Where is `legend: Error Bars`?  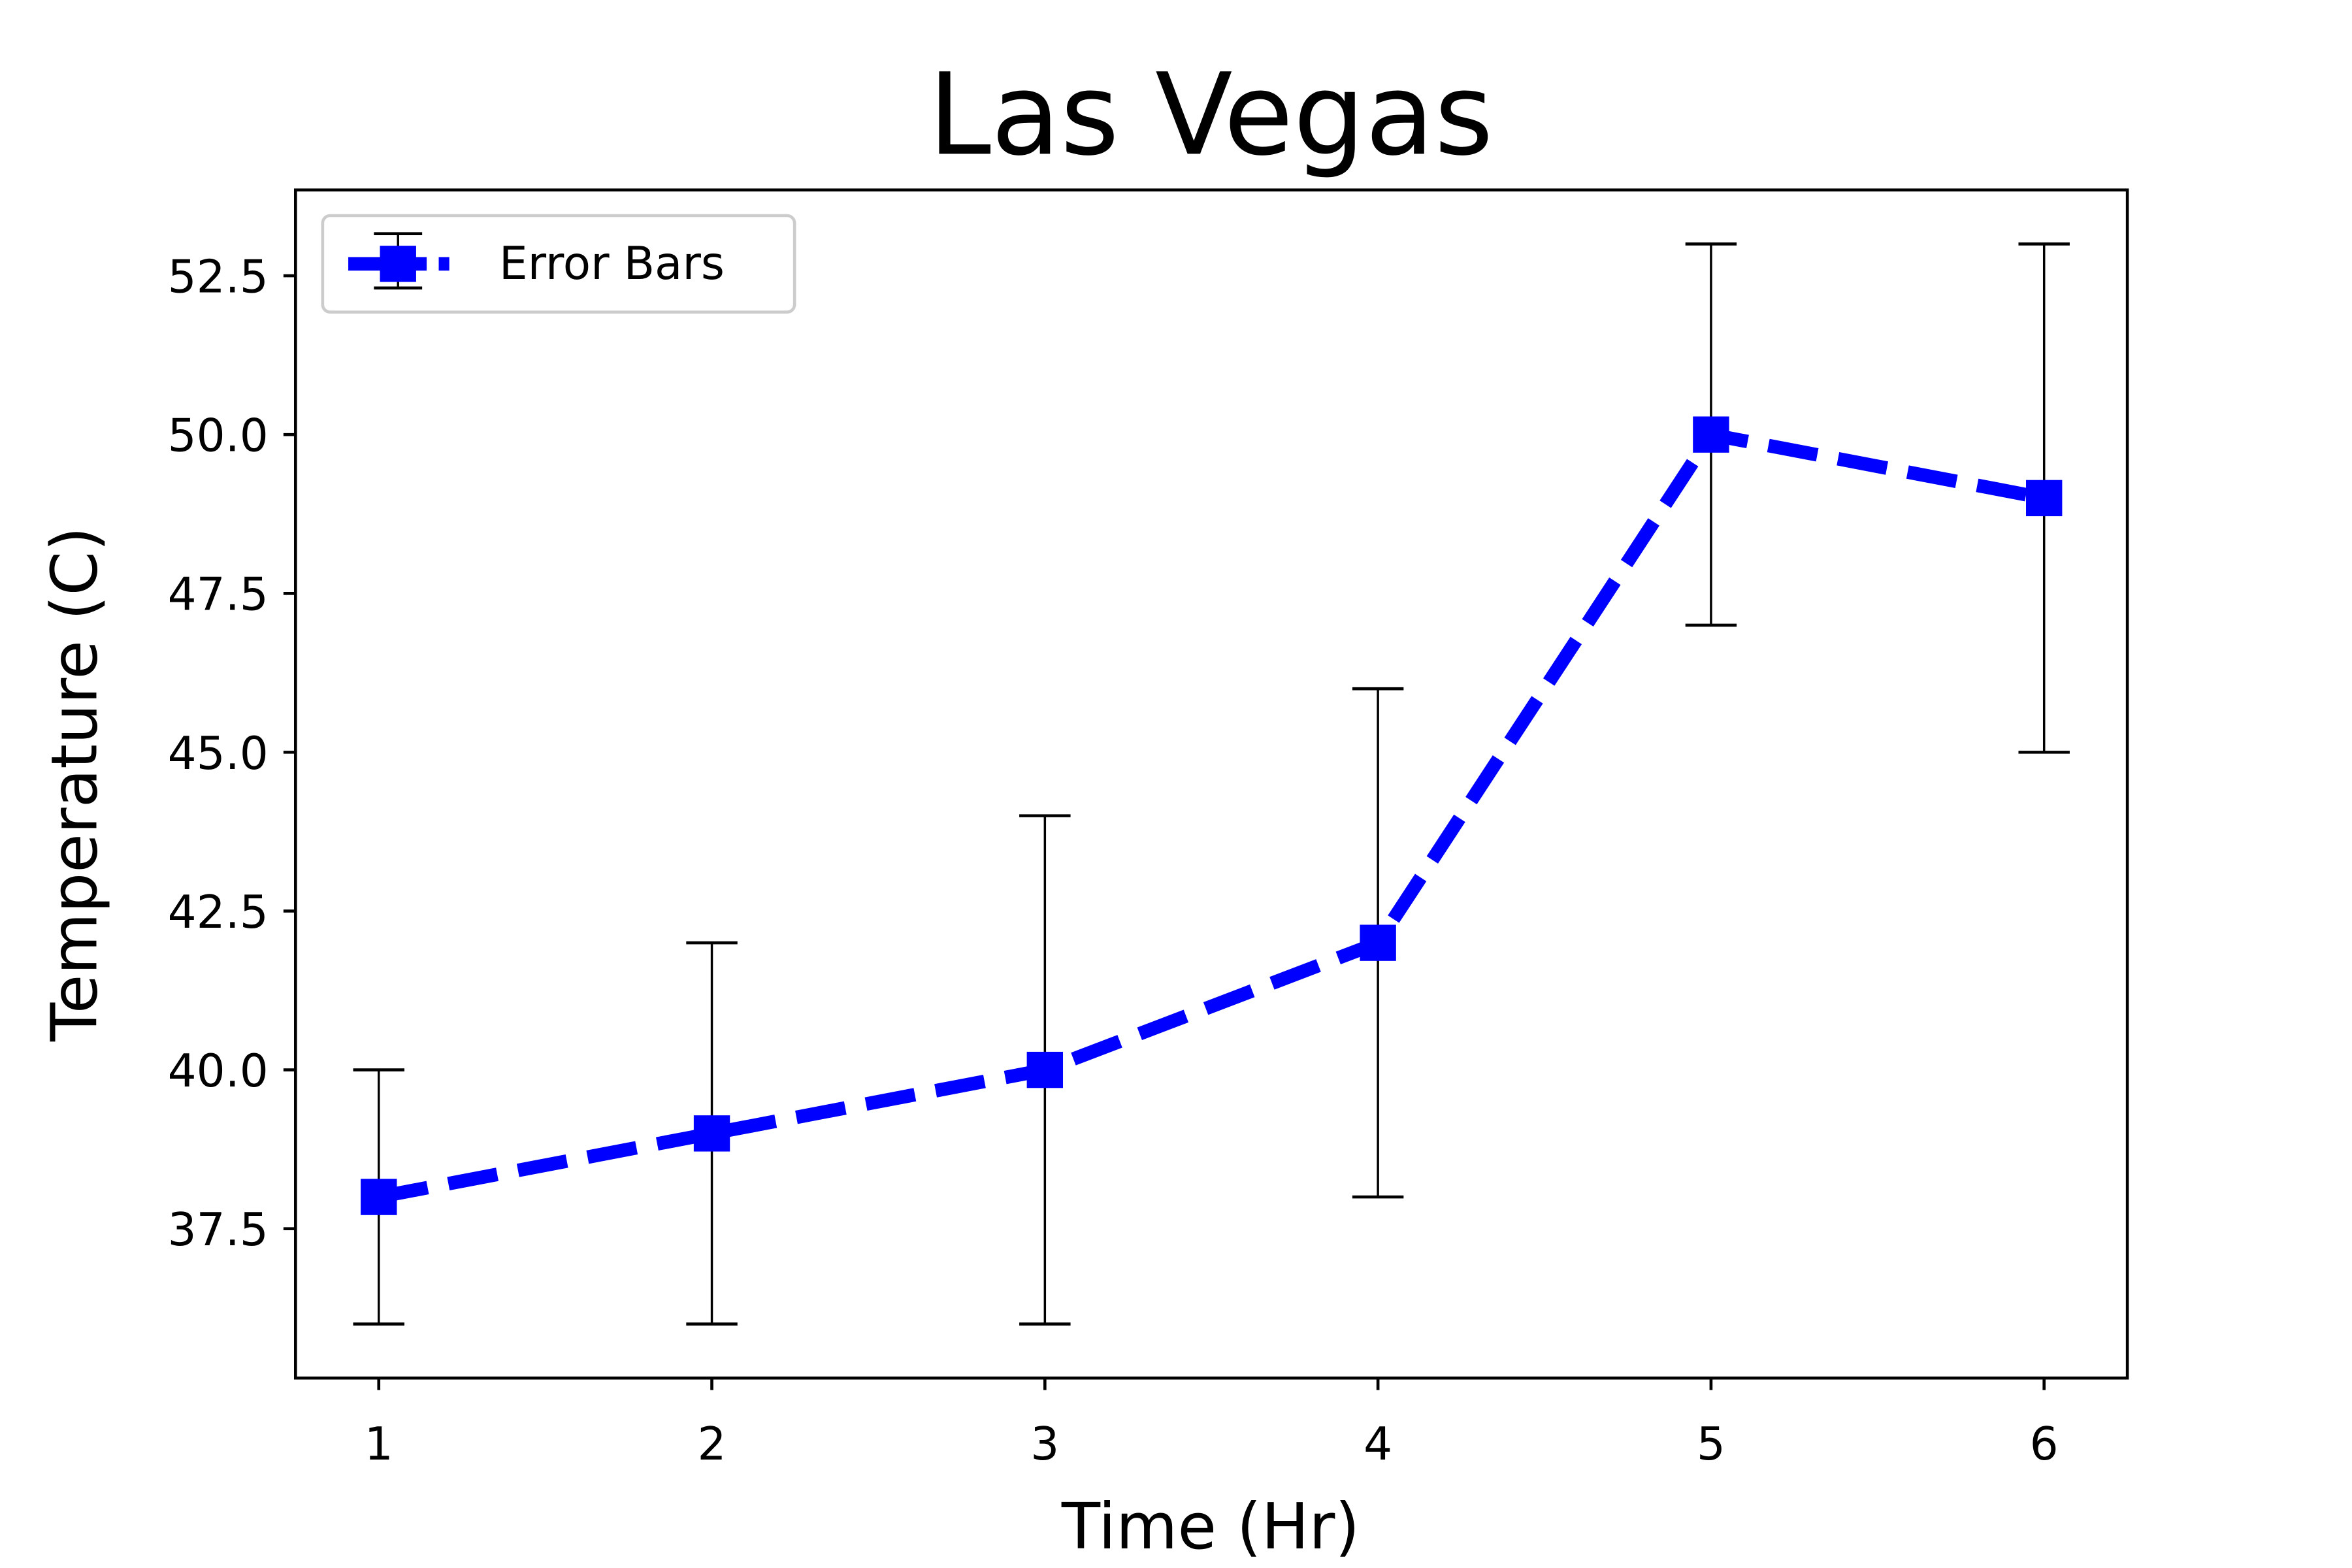
legend: Error Bars is located at coordinates (558, 264).